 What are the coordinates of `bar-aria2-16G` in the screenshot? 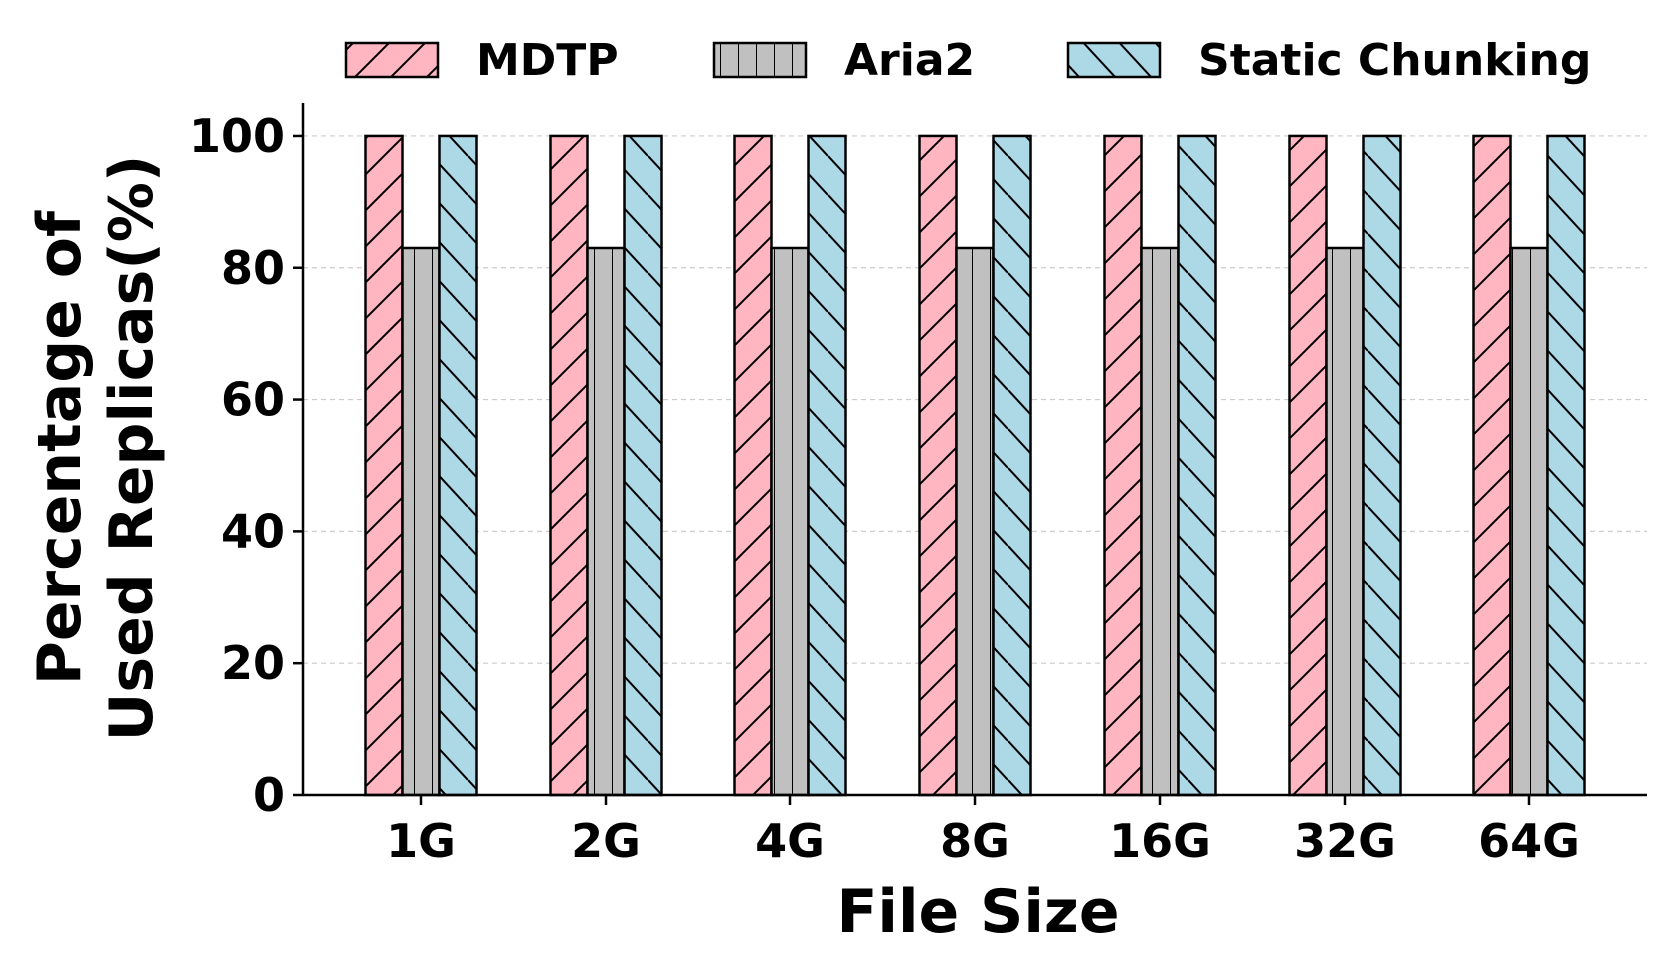 It's located at (1160, 521).